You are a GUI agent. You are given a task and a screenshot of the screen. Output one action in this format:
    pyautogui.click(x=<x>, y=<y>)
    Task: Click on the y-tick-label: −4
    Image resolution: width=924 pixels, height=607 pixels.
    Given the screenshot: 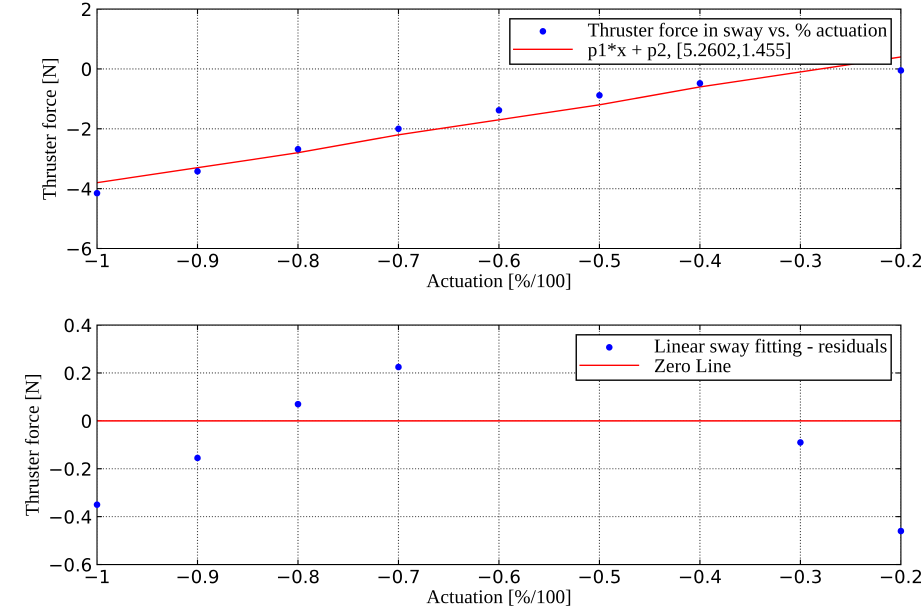 What is the action you would take?
    pyautogui.click(x=79, y=189)
    